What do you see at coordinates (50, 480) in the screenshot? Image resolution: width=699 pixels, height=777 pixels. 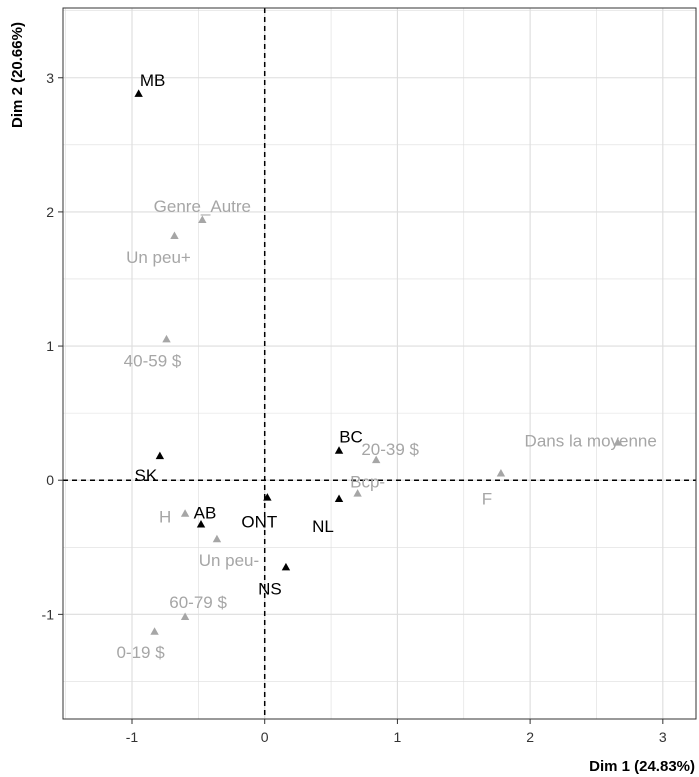 I see `y-tick-label: 0` at bounding box center [50, 480].